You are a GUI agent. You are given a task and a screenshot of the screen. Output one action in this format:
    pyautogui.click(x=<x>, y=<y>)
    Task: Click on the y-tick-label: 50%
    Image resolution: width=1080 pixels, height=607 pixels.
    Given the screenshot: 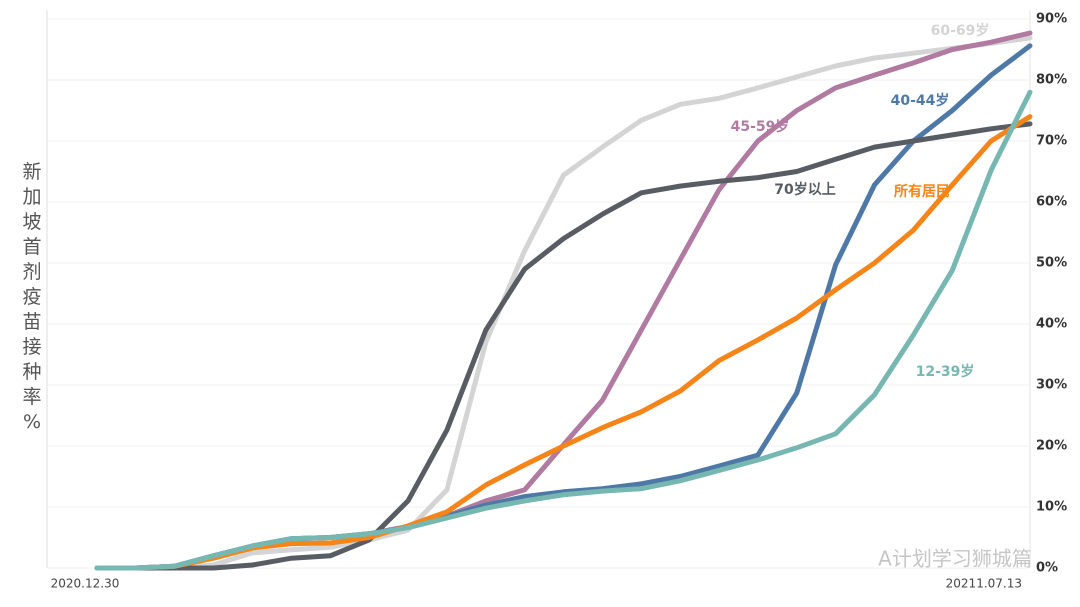 What is the action you would take?
    pyautogui.click(x=1051, y=263)
    